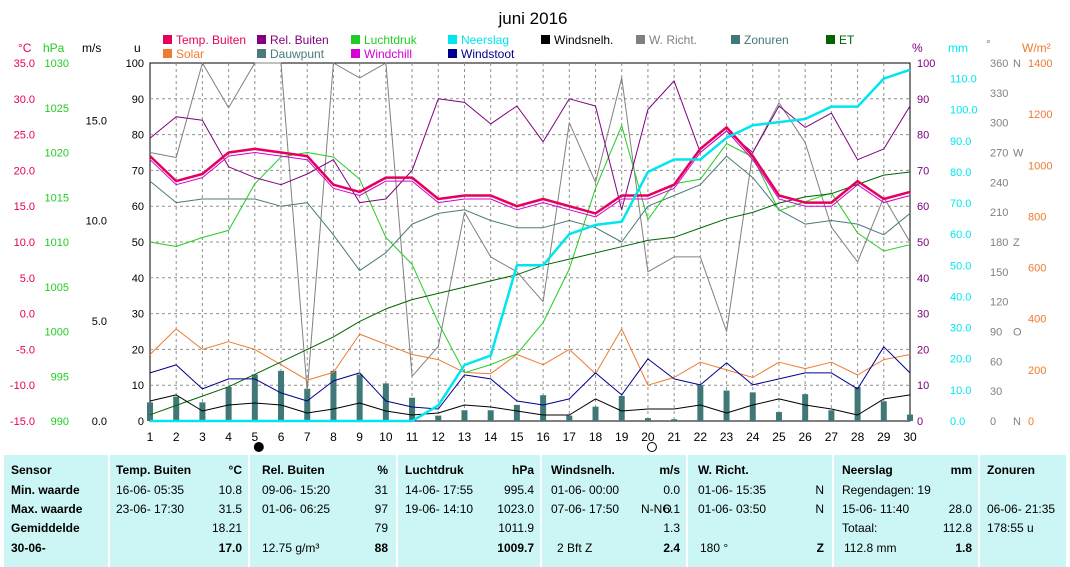 This screenshot has width=1070, height=567. What do you see at coordinates (805, 437) in the screenshot?
I see `tick-x: 26` at bounding box center [805, 437].